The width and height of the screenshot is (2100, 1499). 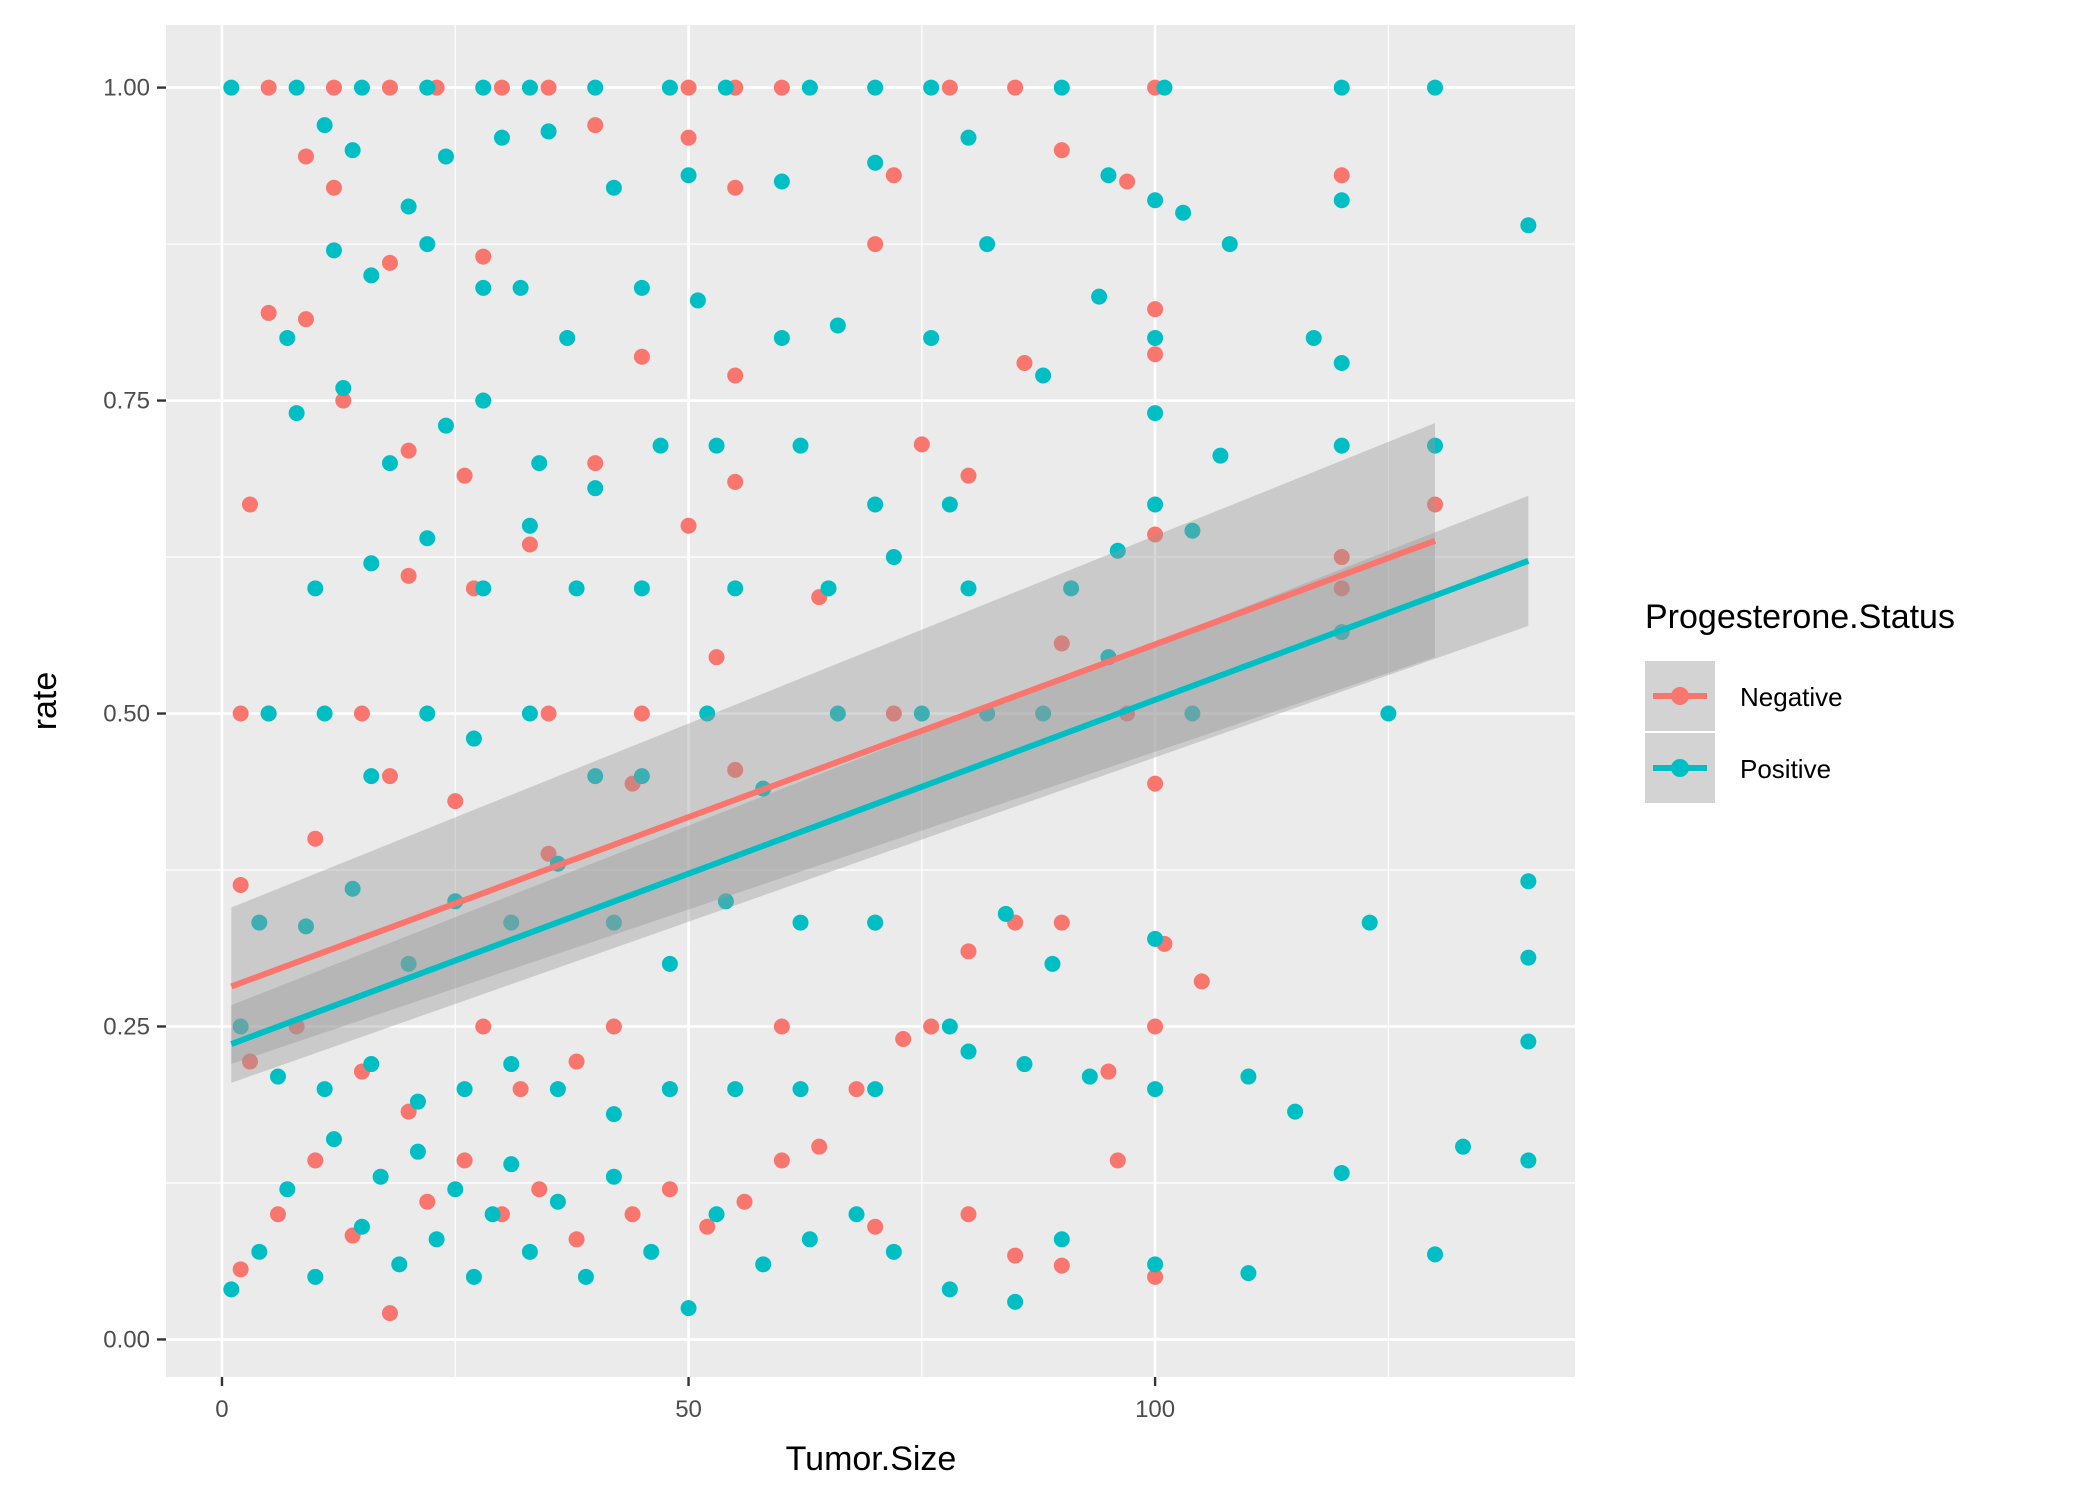 I want to click on legend-label-positive: Positive, so click(x=1785, y=769).